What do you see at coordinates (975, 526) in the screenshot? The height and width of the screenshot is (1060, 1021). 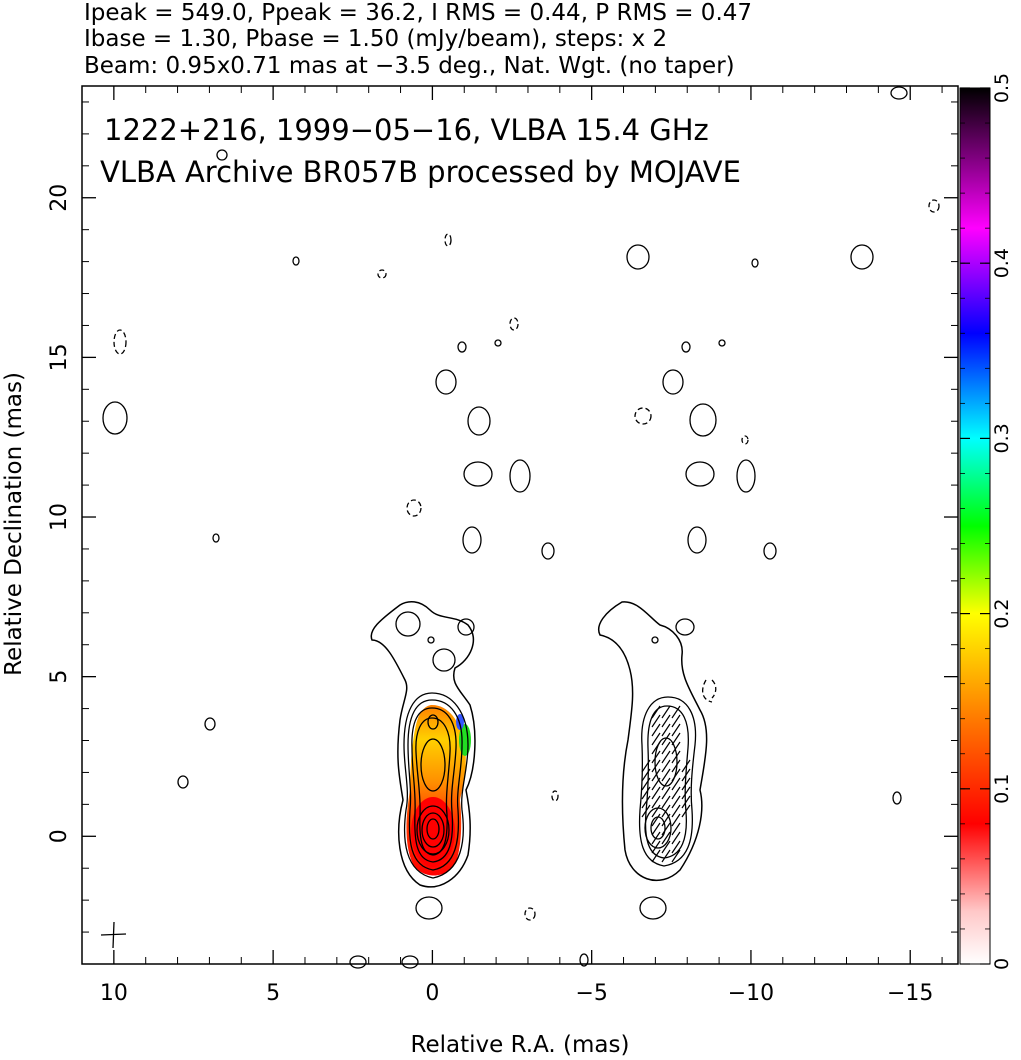 I see `colorbar` at bounding box center [975, 526].